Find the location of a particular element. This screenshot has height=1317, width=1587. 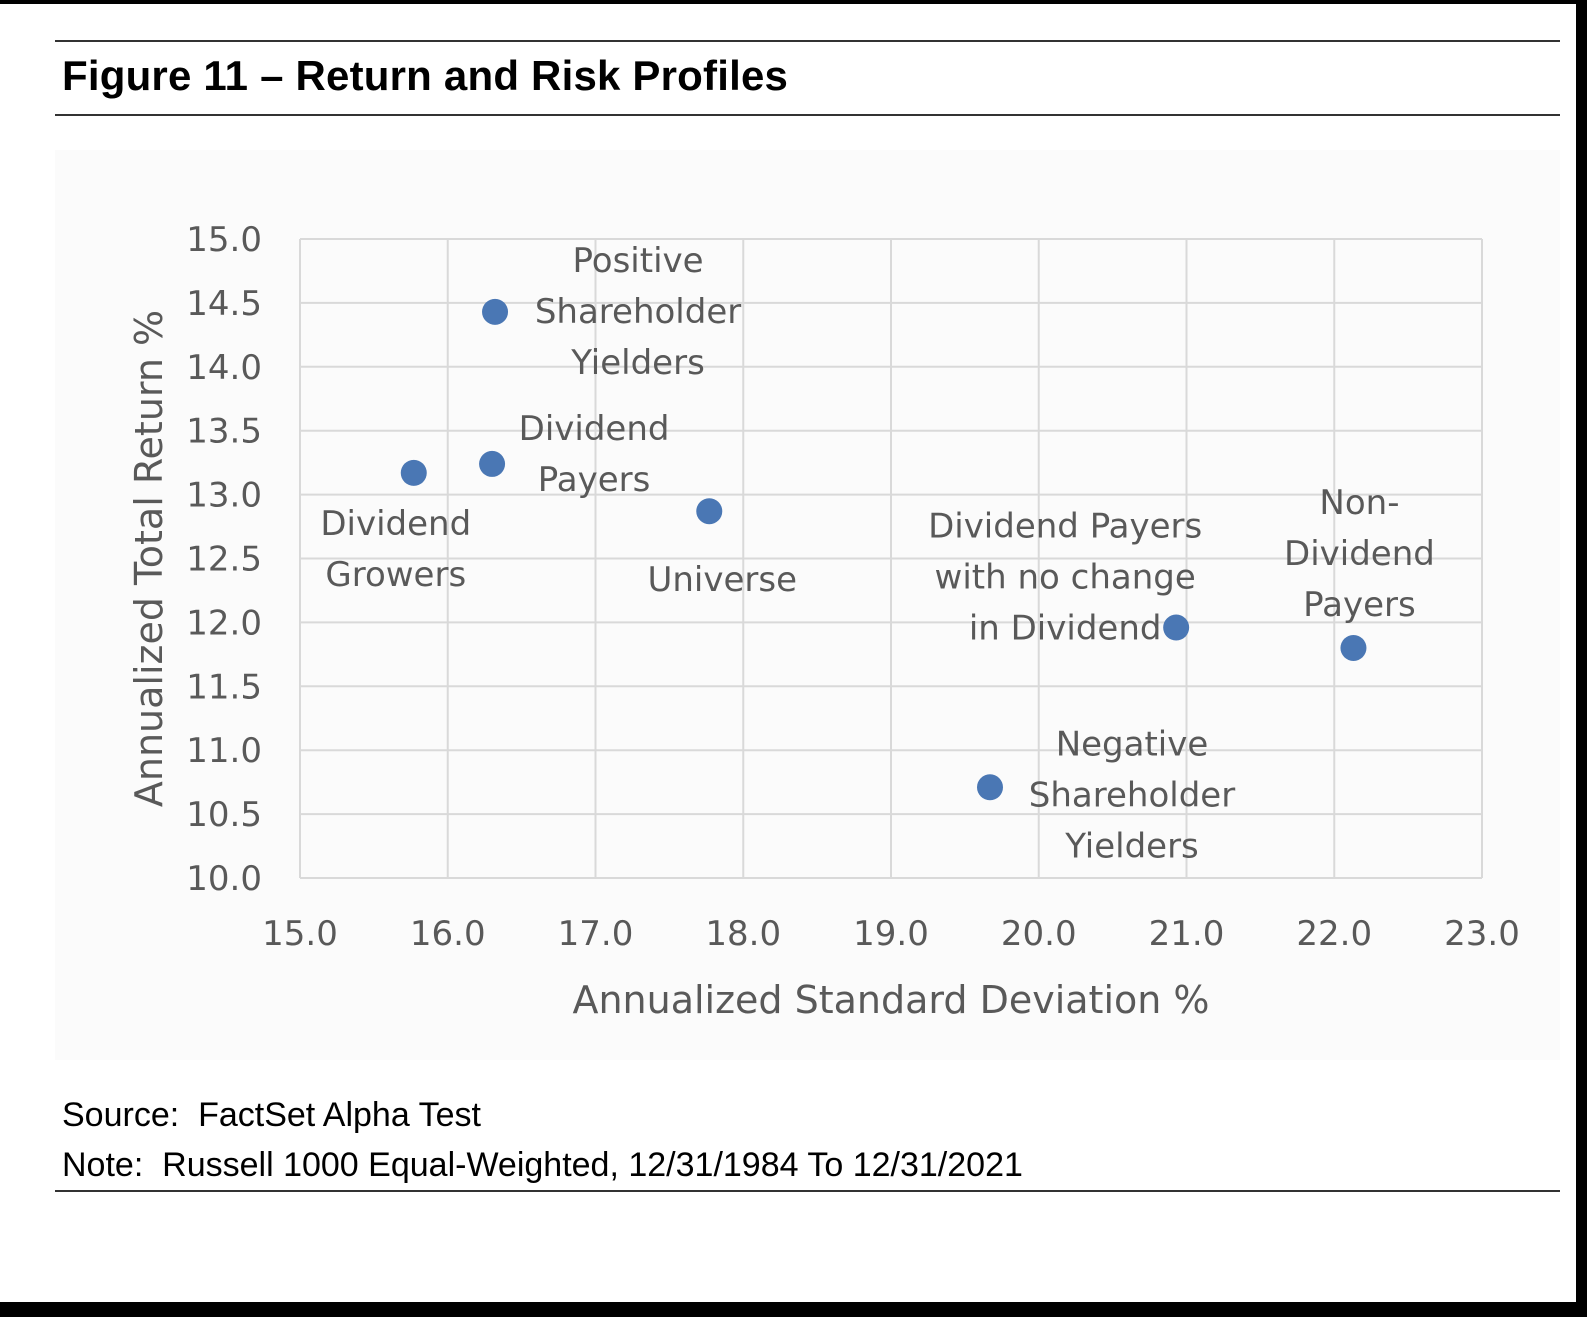

y-tick-label: 10.5 is located at coordinates (224, 815).